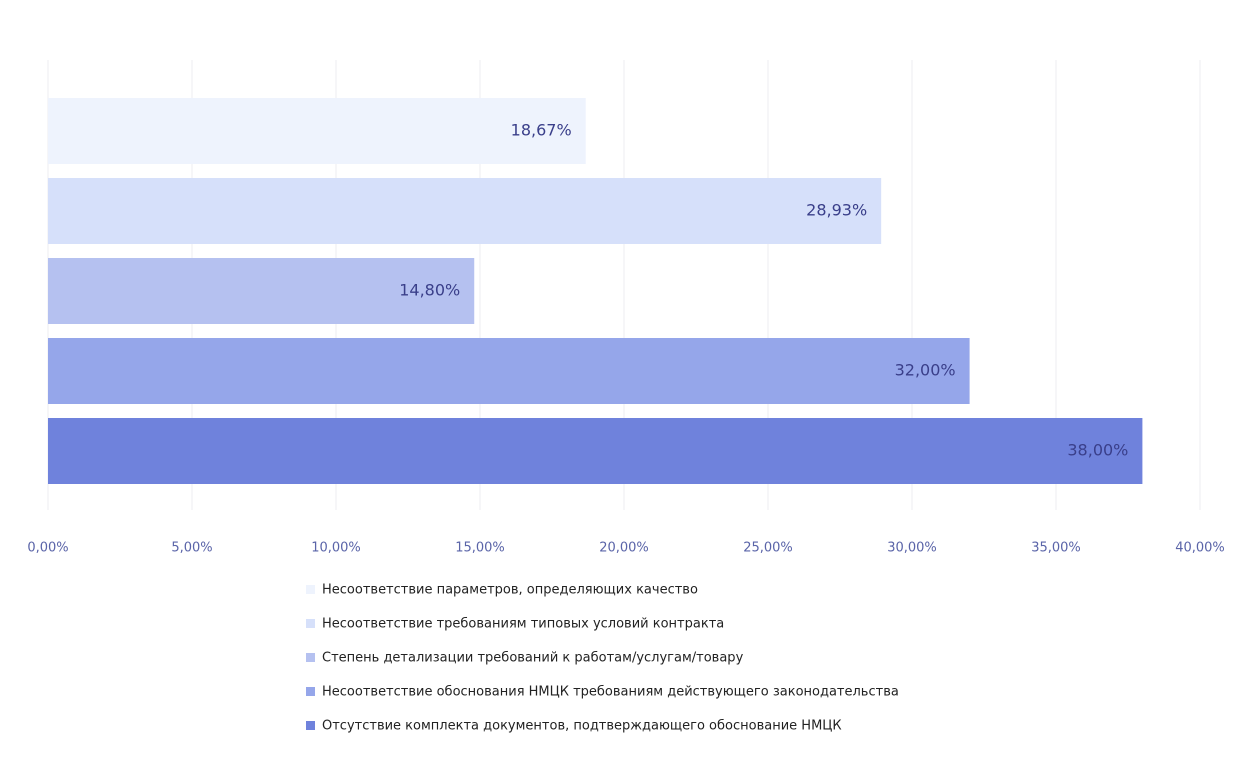 This screenshot has height=784, width=1237. What do you see at coordinates (541, 130) in the screenshot?
I see `value-label: 18,67%` at bounding box center [541, 130].